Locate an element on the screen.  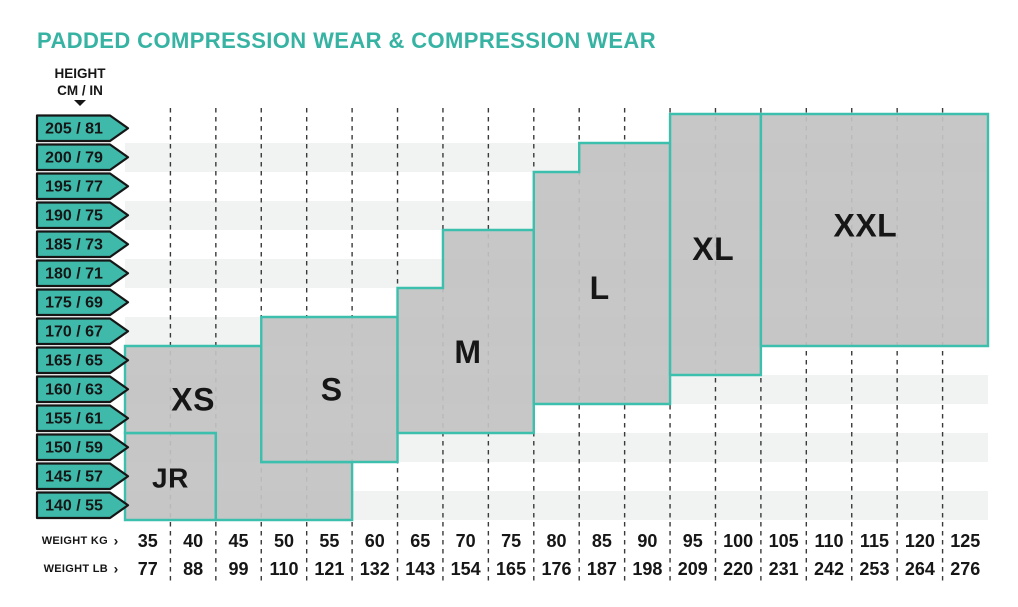
height-tag-label: 180 / 71 is located at coordinates (74, 273).